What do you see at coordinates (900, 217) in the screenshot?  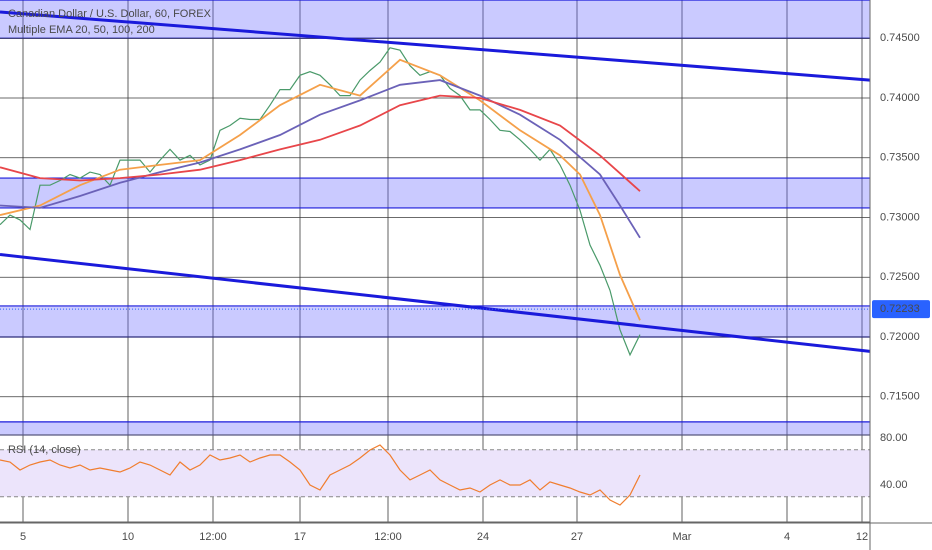 I see `y-tick-label: 0.73000` at bounding box center [900, 217].